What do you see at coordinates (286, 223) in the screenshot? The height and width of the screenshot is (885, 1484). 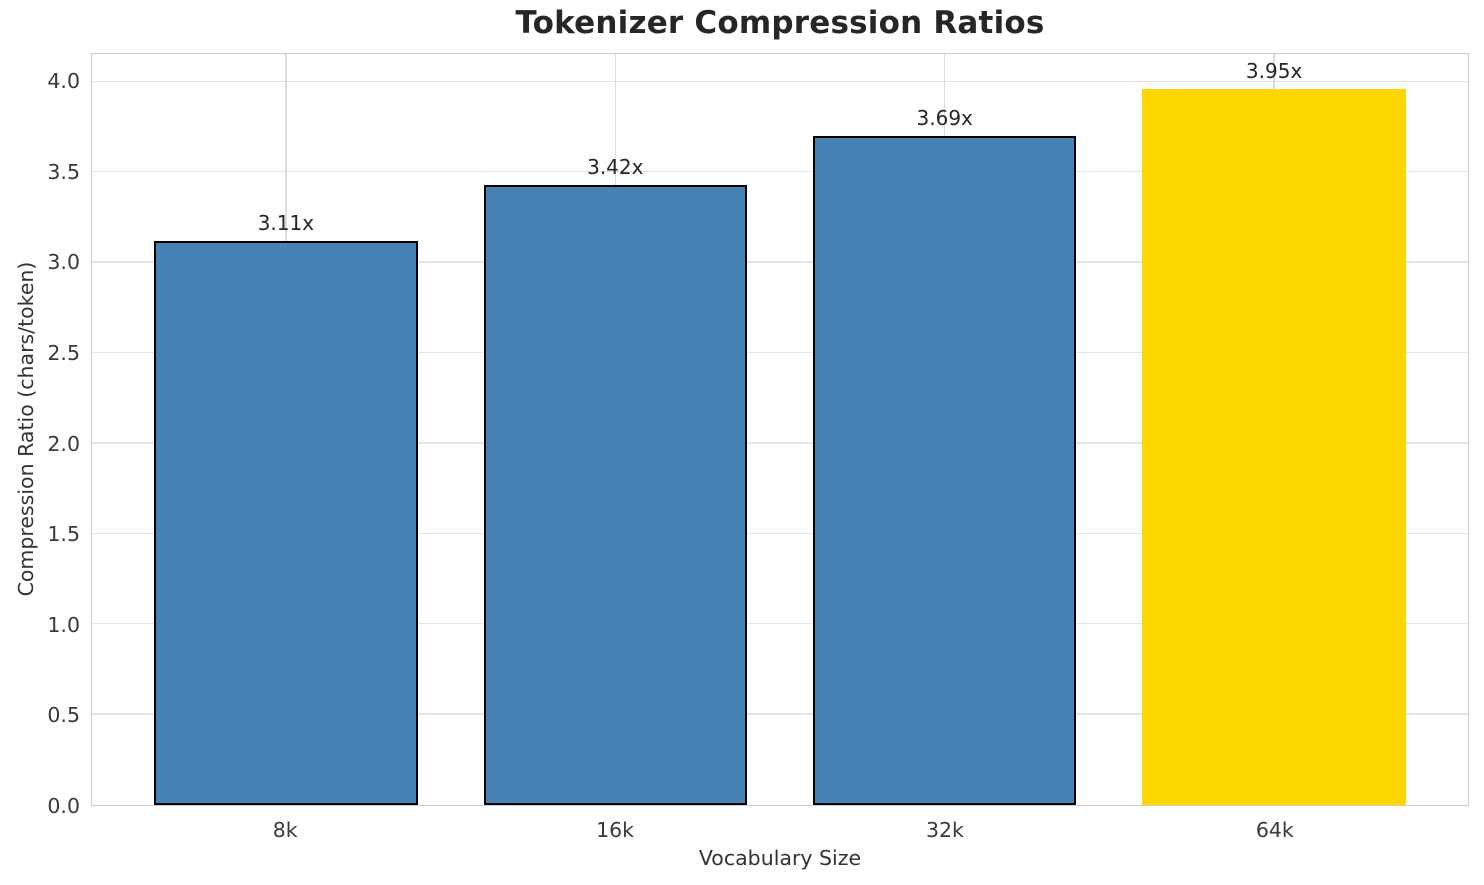 I see `bar-value-label-8k: 3.11x` at bounding box center [286, 223].